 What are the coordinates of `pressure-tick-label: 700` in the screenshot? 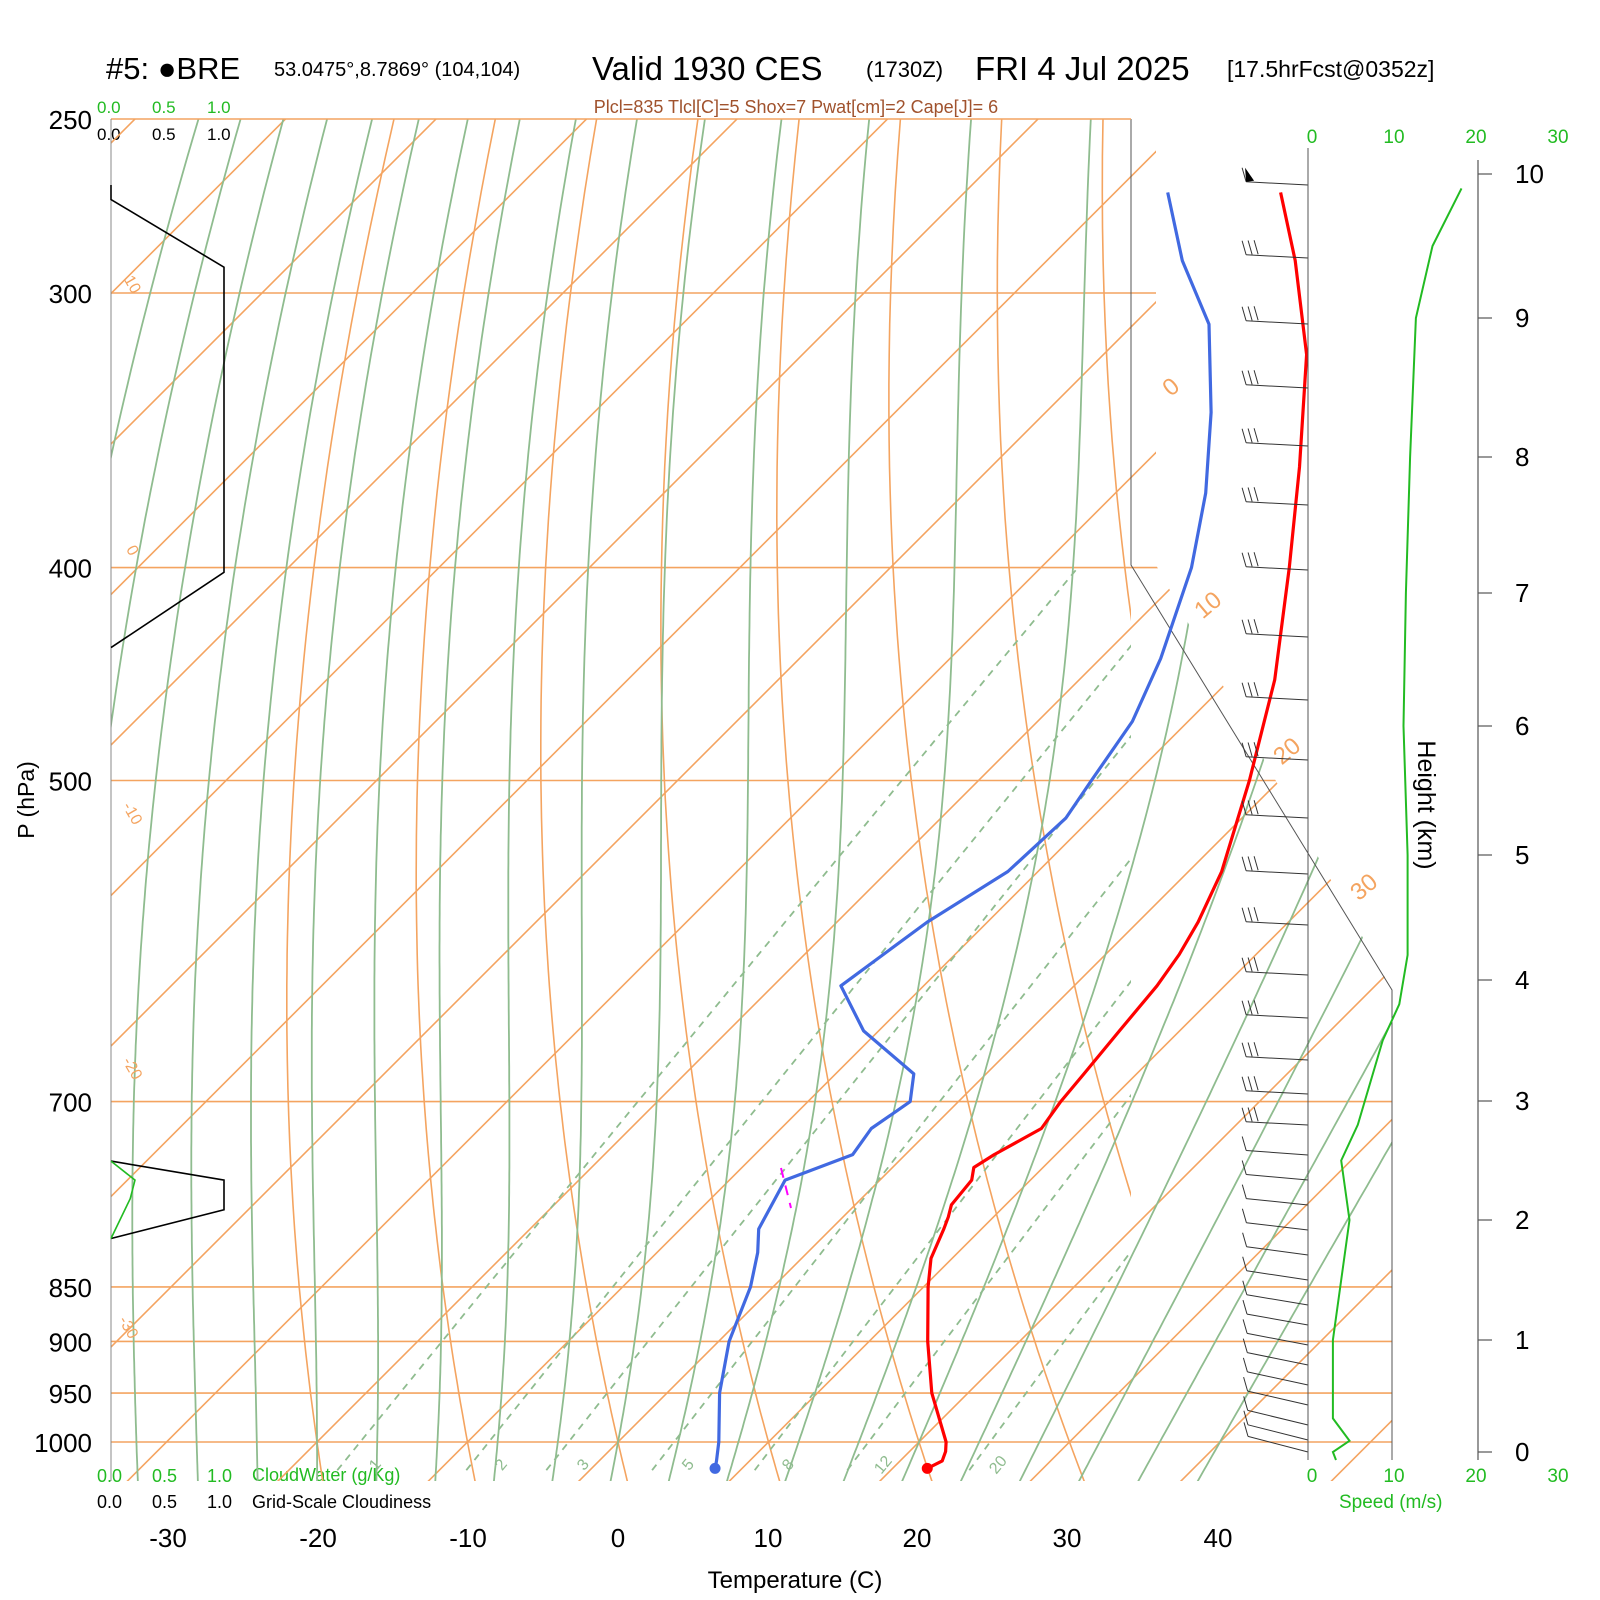 It's located at (70, 1103).